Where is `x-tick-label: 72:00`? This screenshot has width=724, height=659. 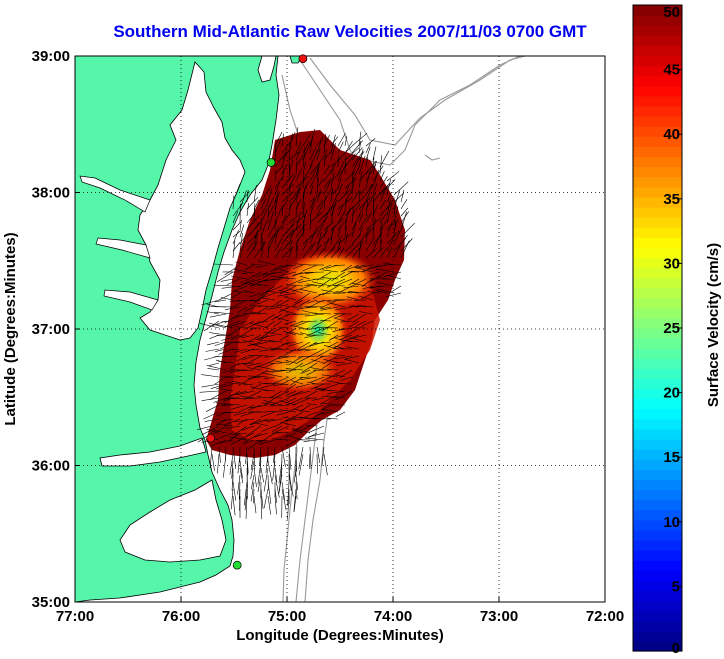 x-tick-label: 72:00 is located at coordinates (605, 616).